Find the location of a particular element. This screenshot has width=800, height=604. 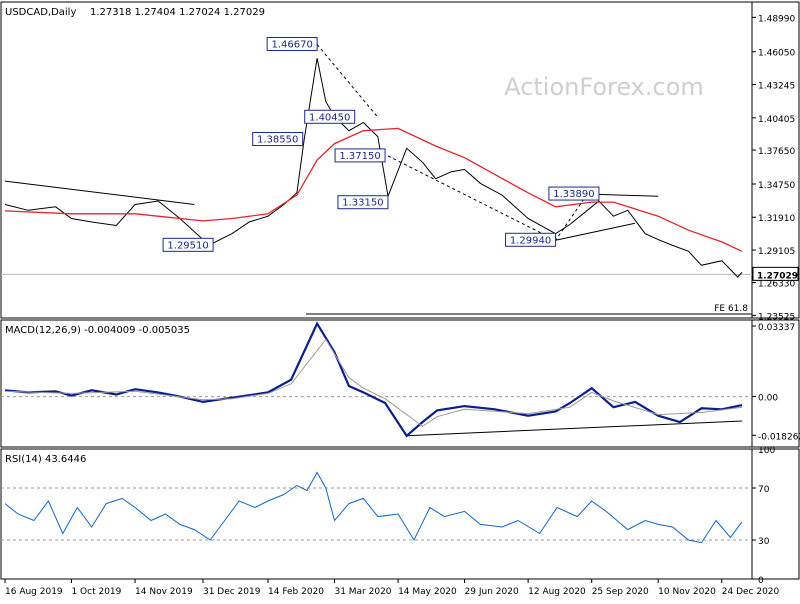

x-tick-label: 24 Dec 2020 is located at coordinates (751, 592).